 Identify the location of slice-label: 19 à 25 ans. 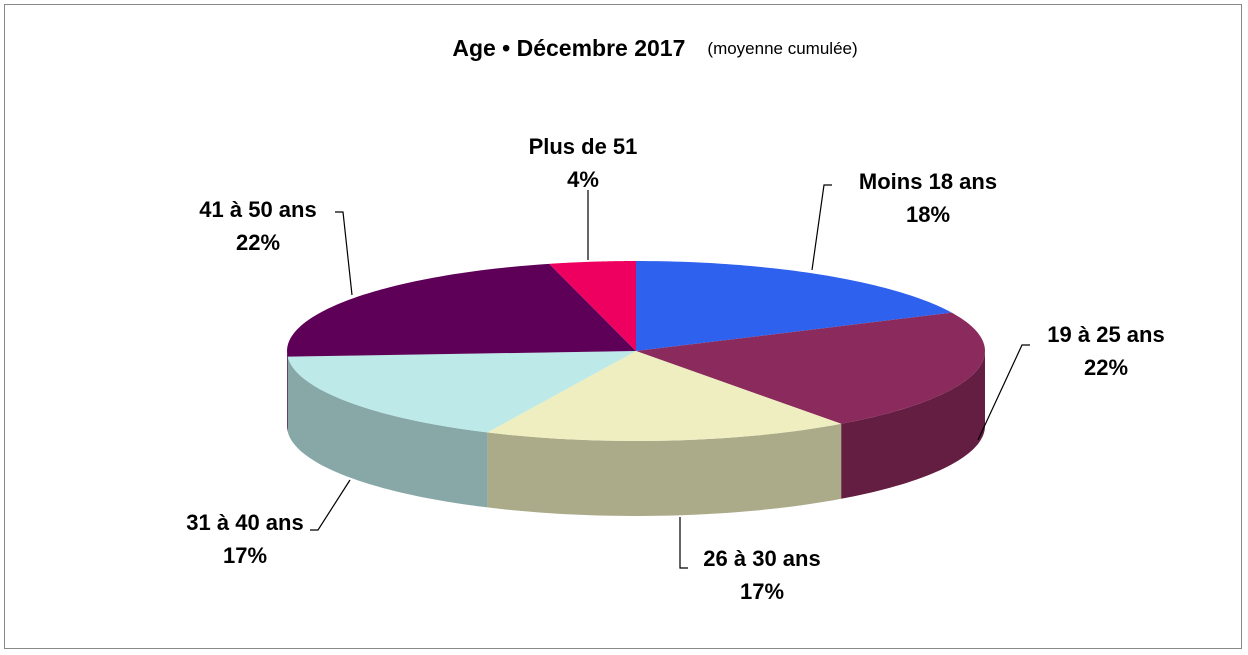
(1105, 334).